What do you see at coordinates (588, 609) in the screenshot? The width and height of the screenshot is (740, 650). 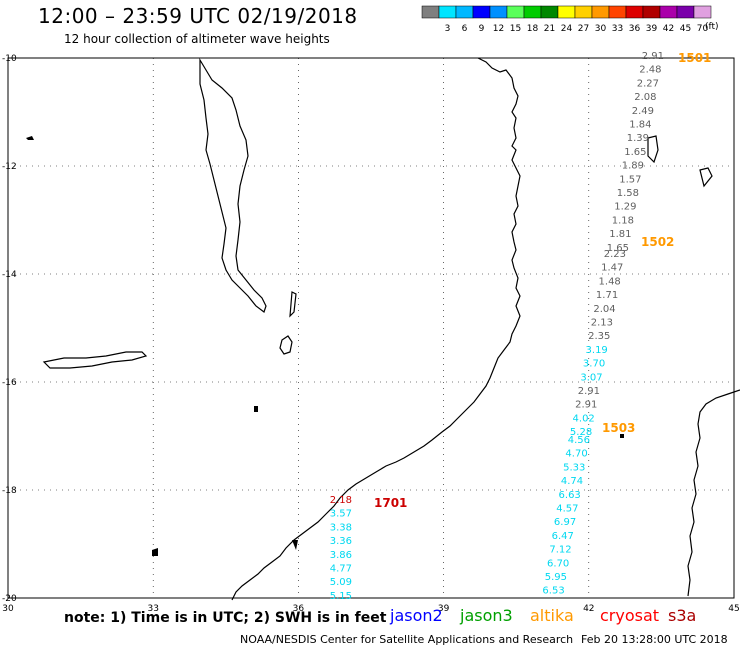 I see `lon-tick-label: 42` at bounding box center [588, 609].